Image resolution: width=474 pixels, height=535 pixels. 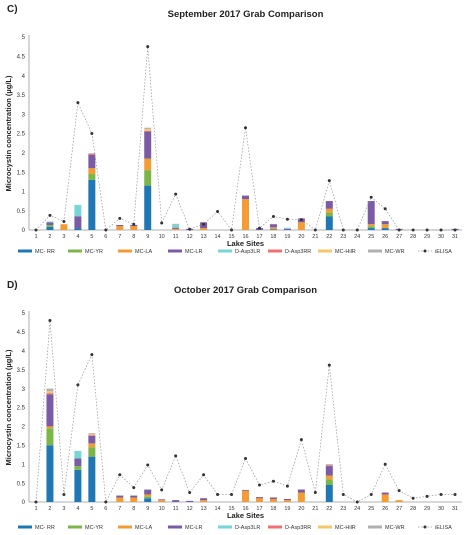 What do you see at coordinates (21, 447) in the screenshot?
I see `y-tick-label: 1.5` at bounding box center [21, 447].